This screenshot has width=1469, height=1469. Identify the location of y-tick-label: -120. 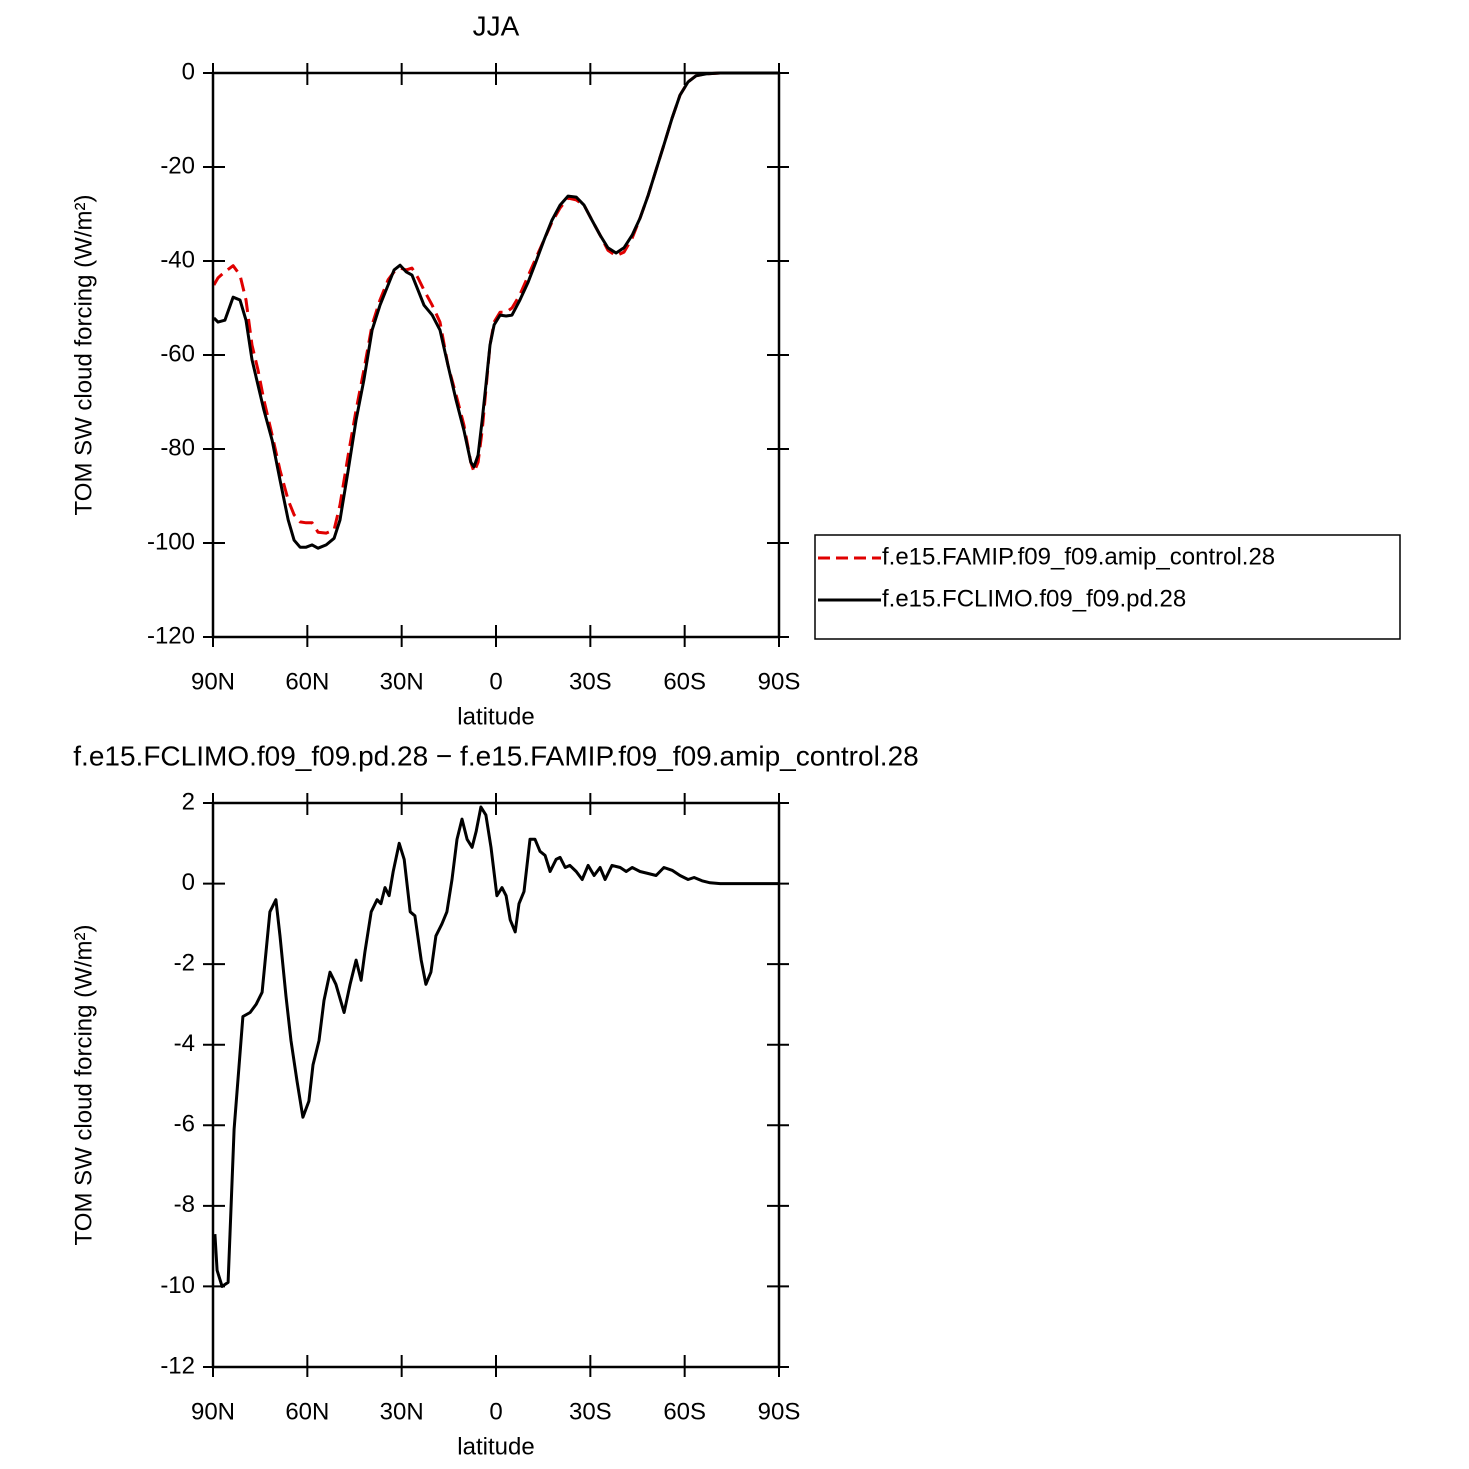
(171, 635).